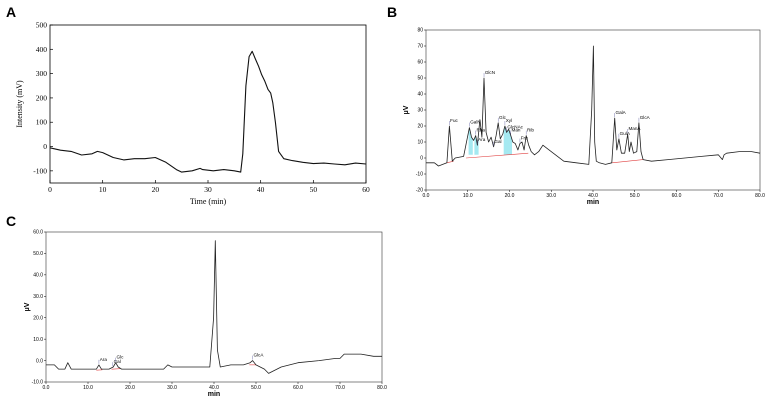  Describe the element at coordinates (421, 159) in the screenshot. I see `chart-b-ytick-label-2: 0` at that location.